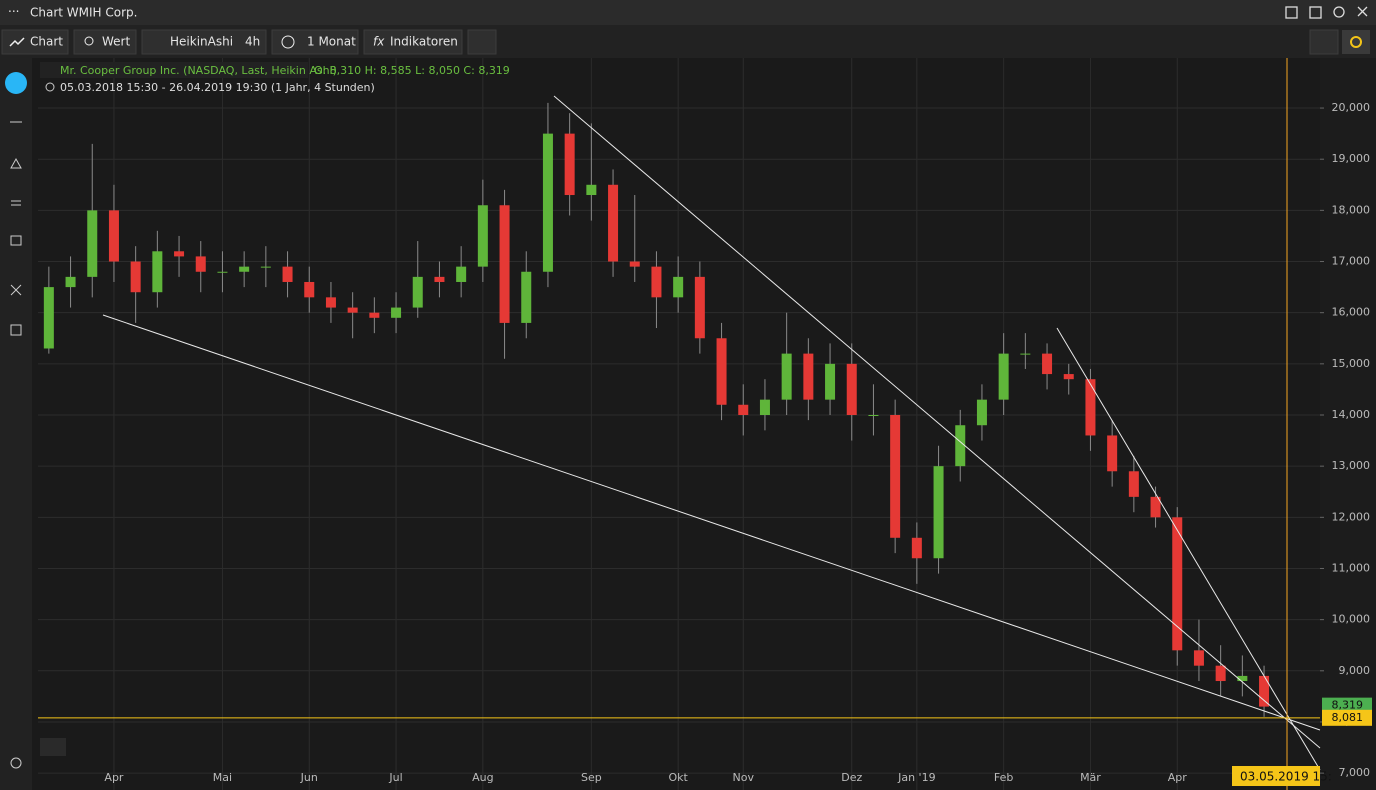 This screenshot has width=1376, height=790. Describe the element at coordinates (851, 777) in the screenshot. I see `x-tick-label: Dez` at that location.